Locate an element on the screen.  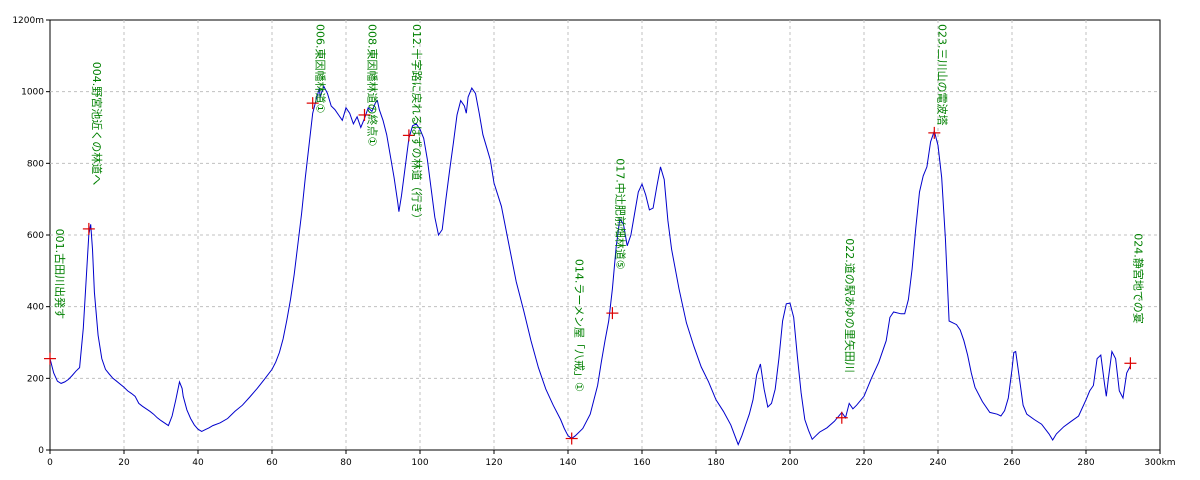
waypoint-label: 006.東因幡林道① is located at coordinates (321, 68).